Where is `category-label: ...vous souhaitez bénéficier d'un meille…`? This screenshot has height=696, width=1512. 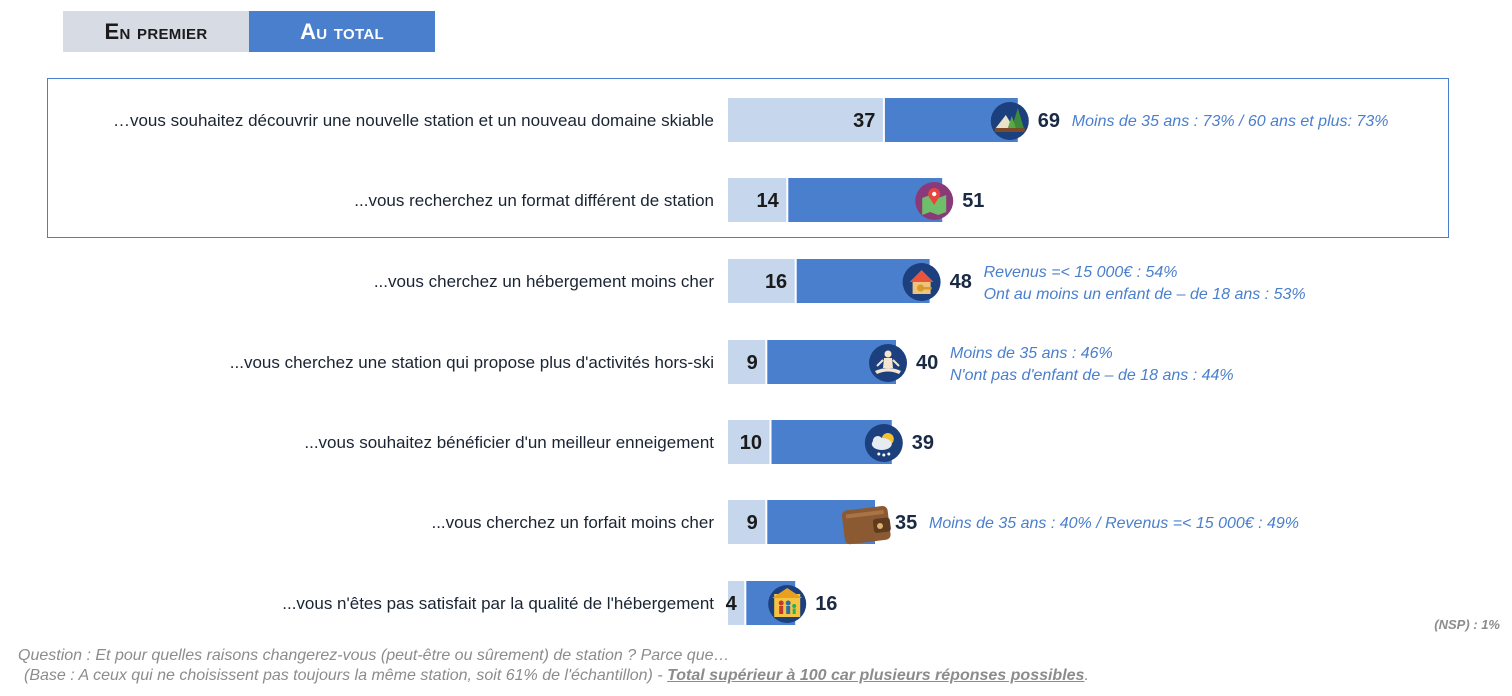 category-label: ...vous souhaitez bénéficier d'un meille… is located at coordinates (509, 442).